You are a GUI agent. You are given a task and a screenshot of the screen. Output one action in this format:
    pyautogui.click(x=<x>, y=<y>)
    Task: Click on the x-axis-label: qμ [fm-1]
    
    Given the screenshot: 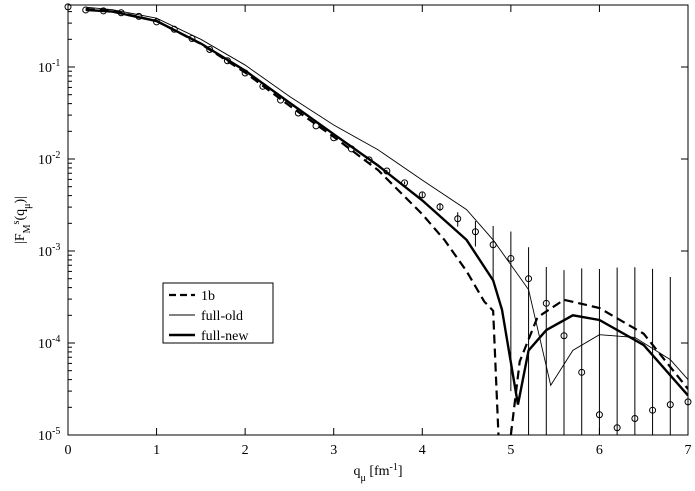 What is the action you would take?
    pyautogui.click(x=377, y=473)
    